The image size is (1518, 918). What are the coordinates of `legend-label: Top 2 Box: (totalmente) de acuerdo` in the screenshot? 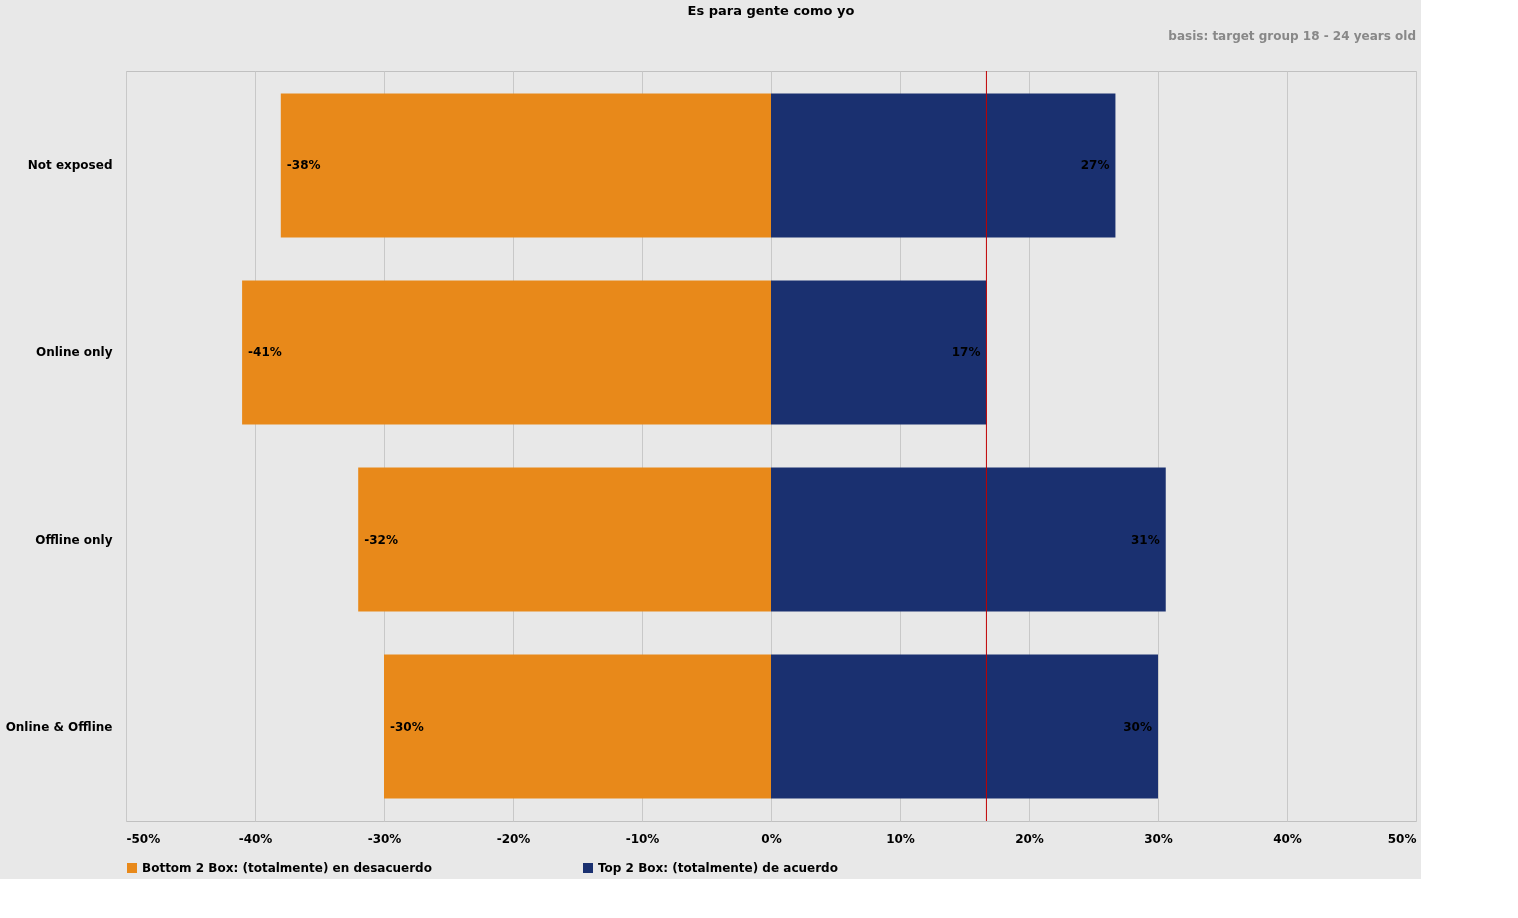 It's located at (718, 868).